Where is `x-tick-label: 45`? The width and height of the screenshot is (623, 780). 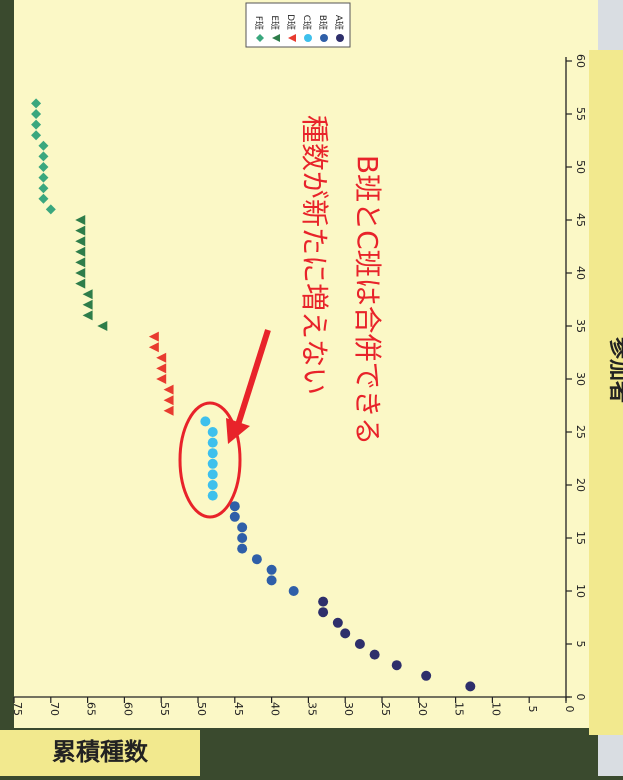
x-tick-label: 45 is located at coordinates (580, 220).